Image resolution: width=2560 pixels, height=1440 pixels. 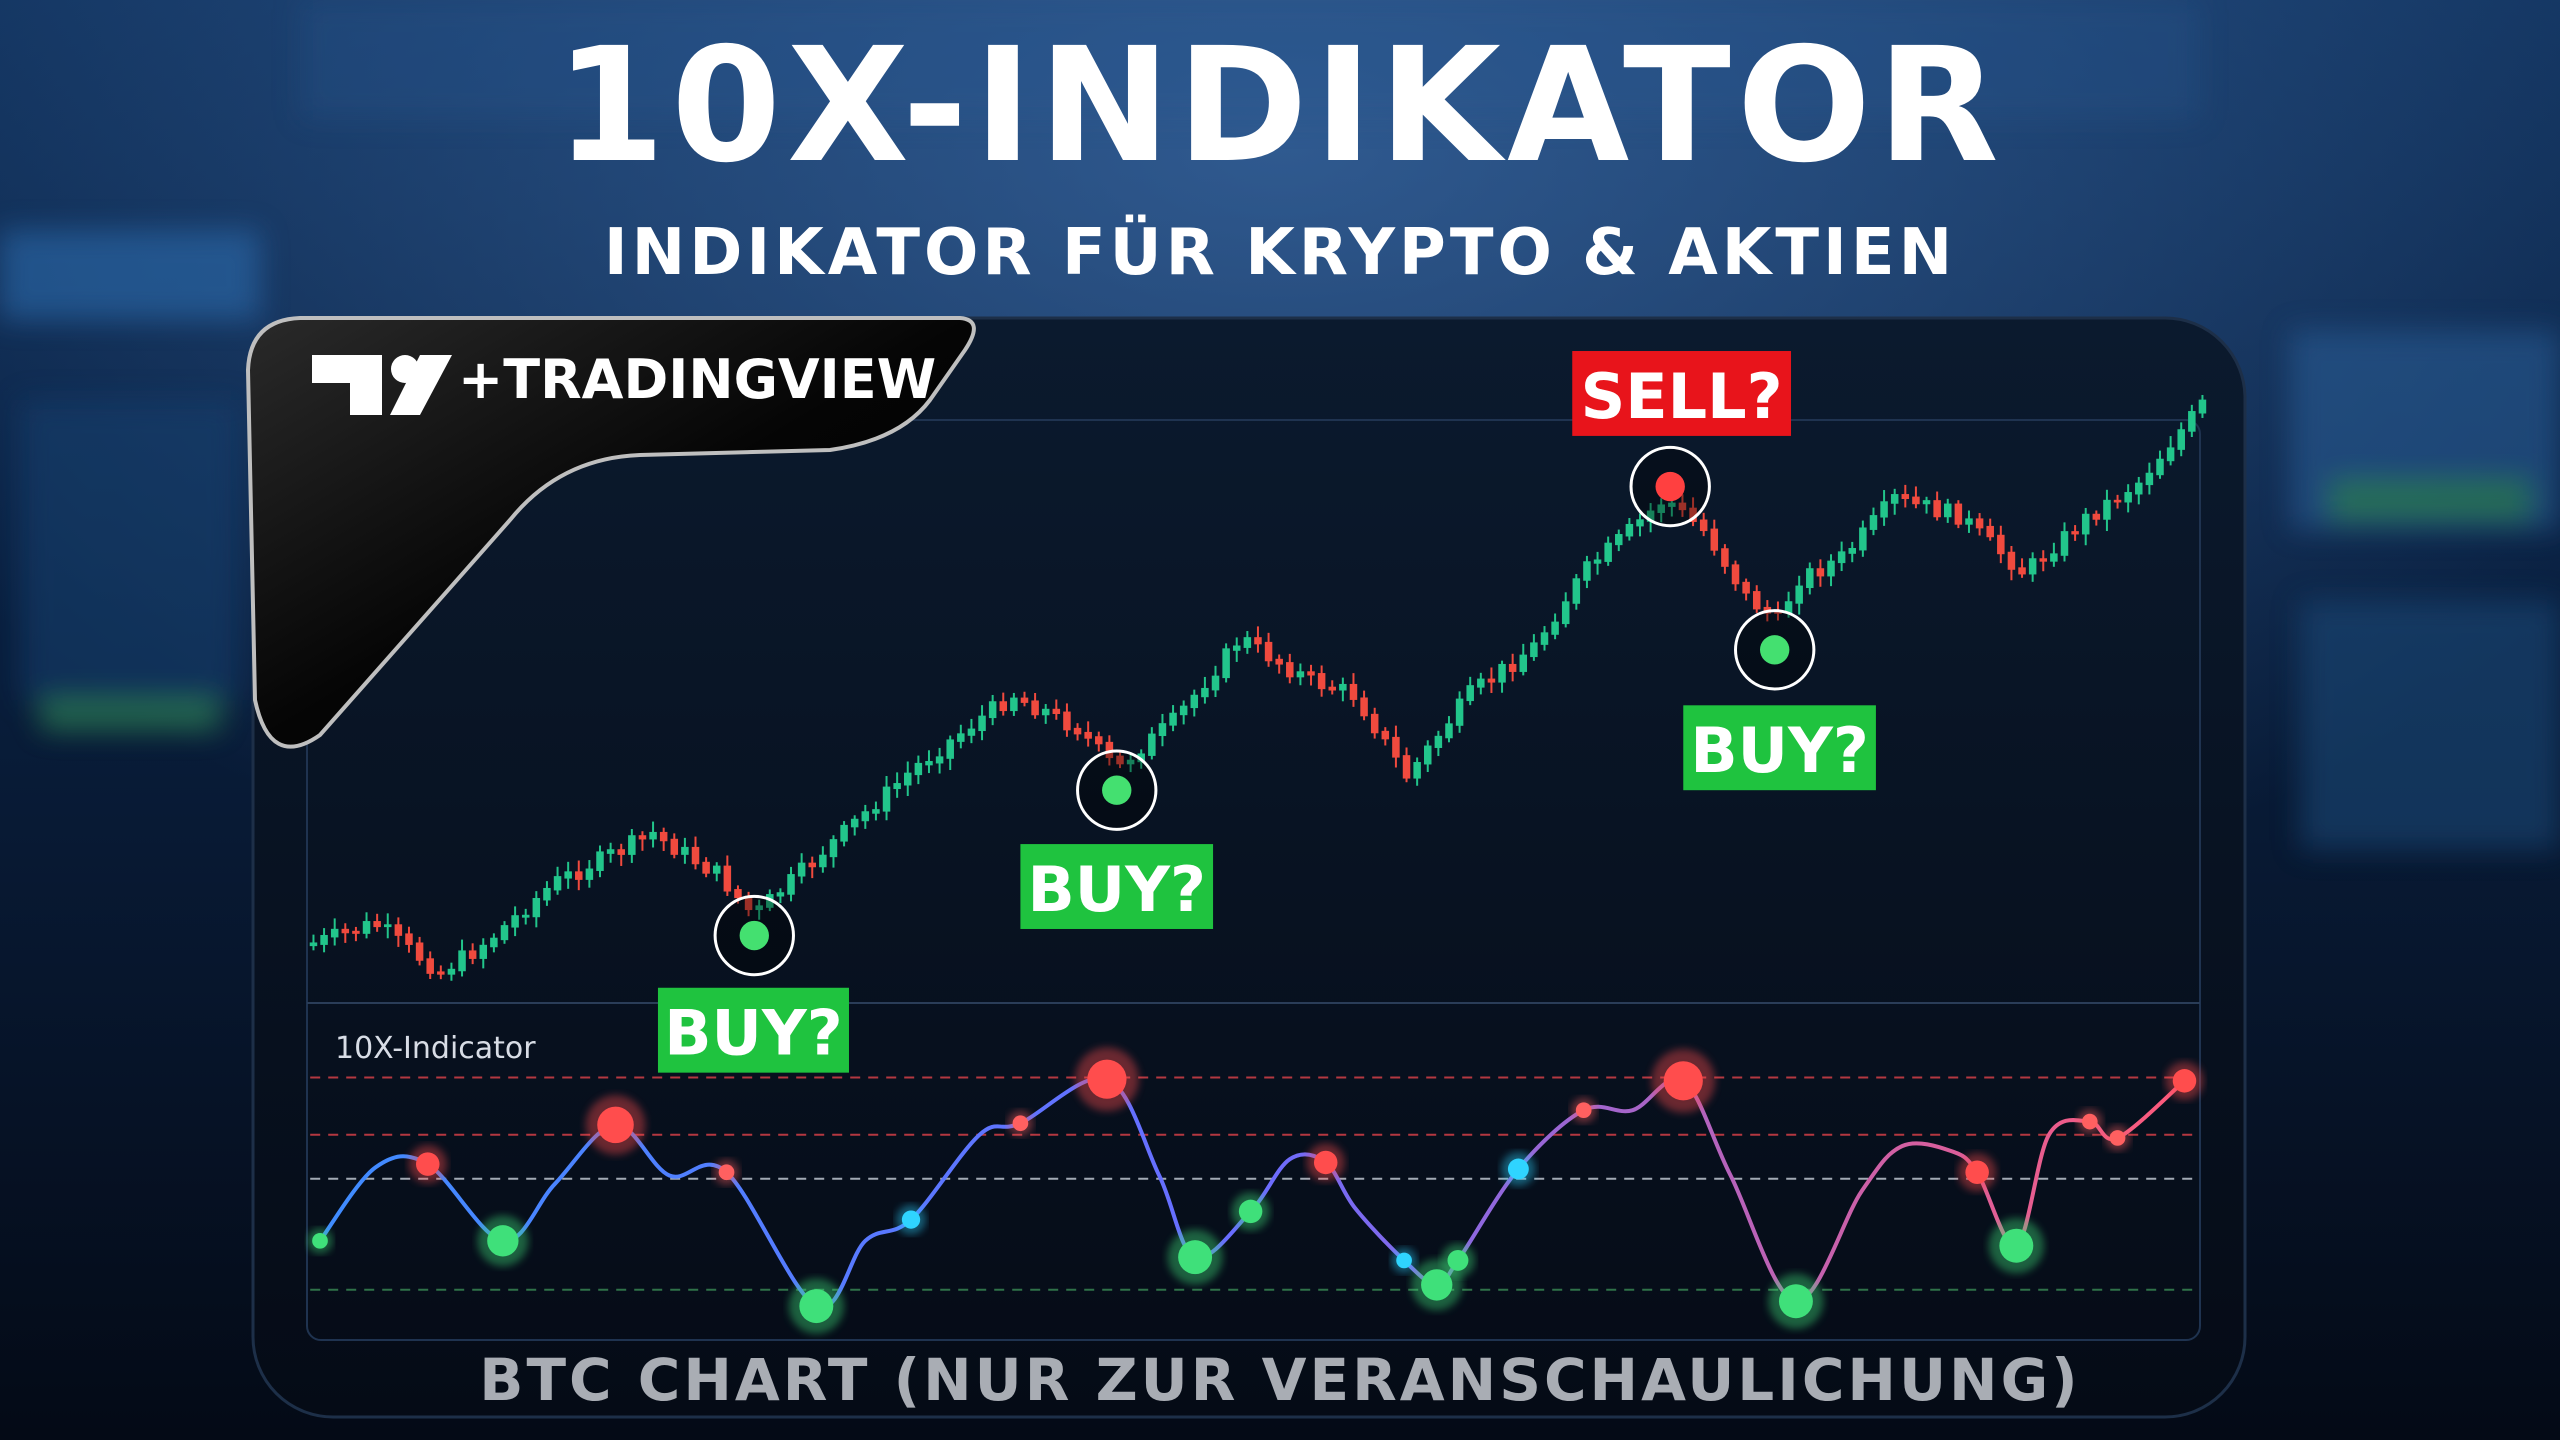 What do you see at coordinates (347, 385) in the screenshot?
I see `logo-glyph-t` at bounding box center [347, 385].